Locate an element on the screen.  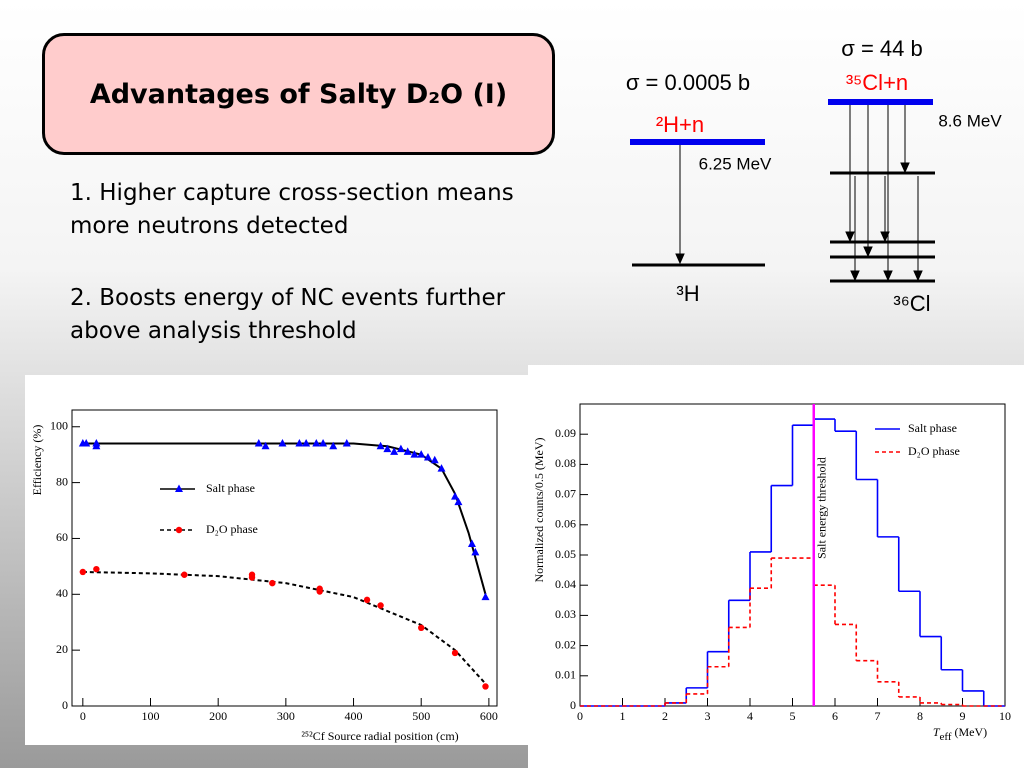
y-tick-label: 60 is located at coordinates (62, 537).